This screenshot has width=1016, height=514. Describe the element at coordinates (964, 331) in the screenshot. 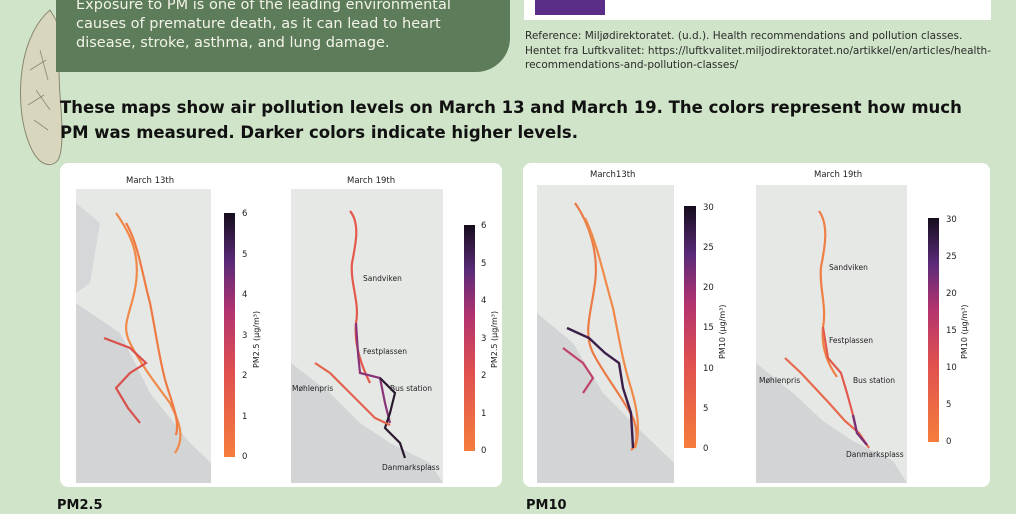

I see `pm10-right-colorbar-label: PM10 (µg/m³)` at that location.